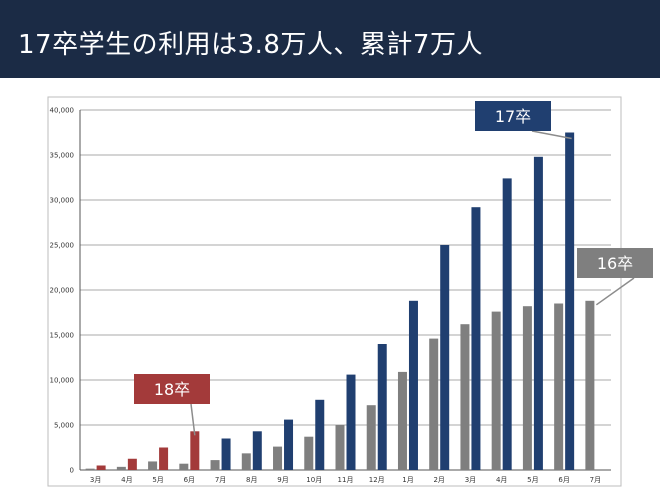 This screenshot has width=660, height=500. I want to click on callout-16sotsu-pointer, so click(615, 291).